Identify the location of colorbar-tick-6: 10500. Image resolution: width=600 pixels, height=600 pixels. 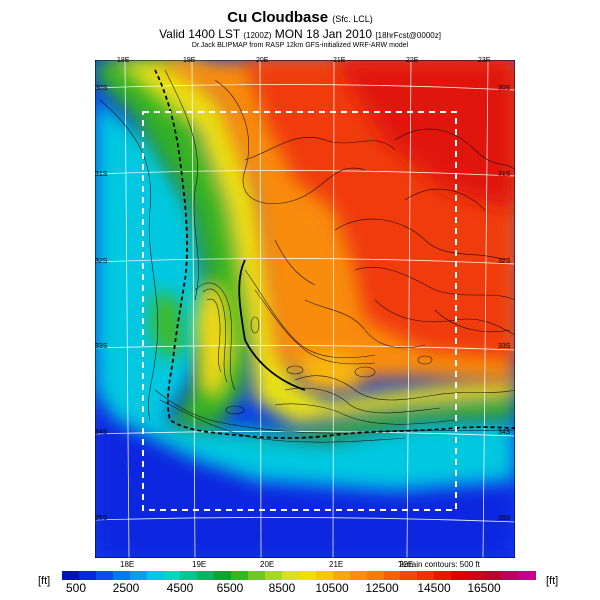
(332, 588).